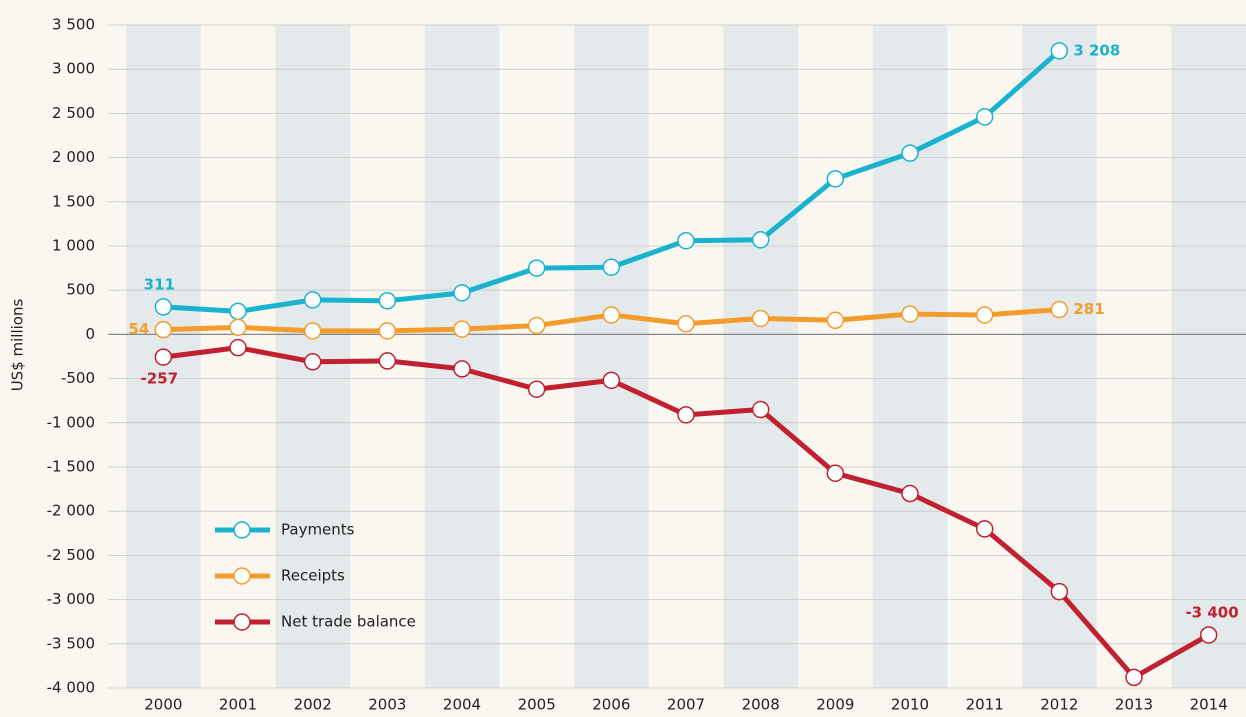 This screenshot has width=1246, height=717. What do you see at coordinates (160, 379) in the screenshot?
I see `value-label: -257` at bounding box center [160, 379].